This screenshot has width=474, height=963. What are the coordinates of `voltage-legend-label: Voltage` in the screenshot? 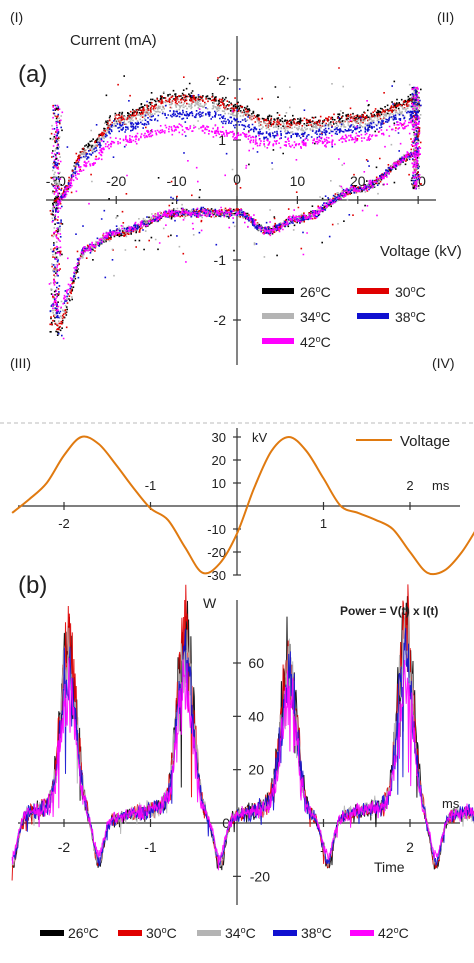 It's located at (425, 441).